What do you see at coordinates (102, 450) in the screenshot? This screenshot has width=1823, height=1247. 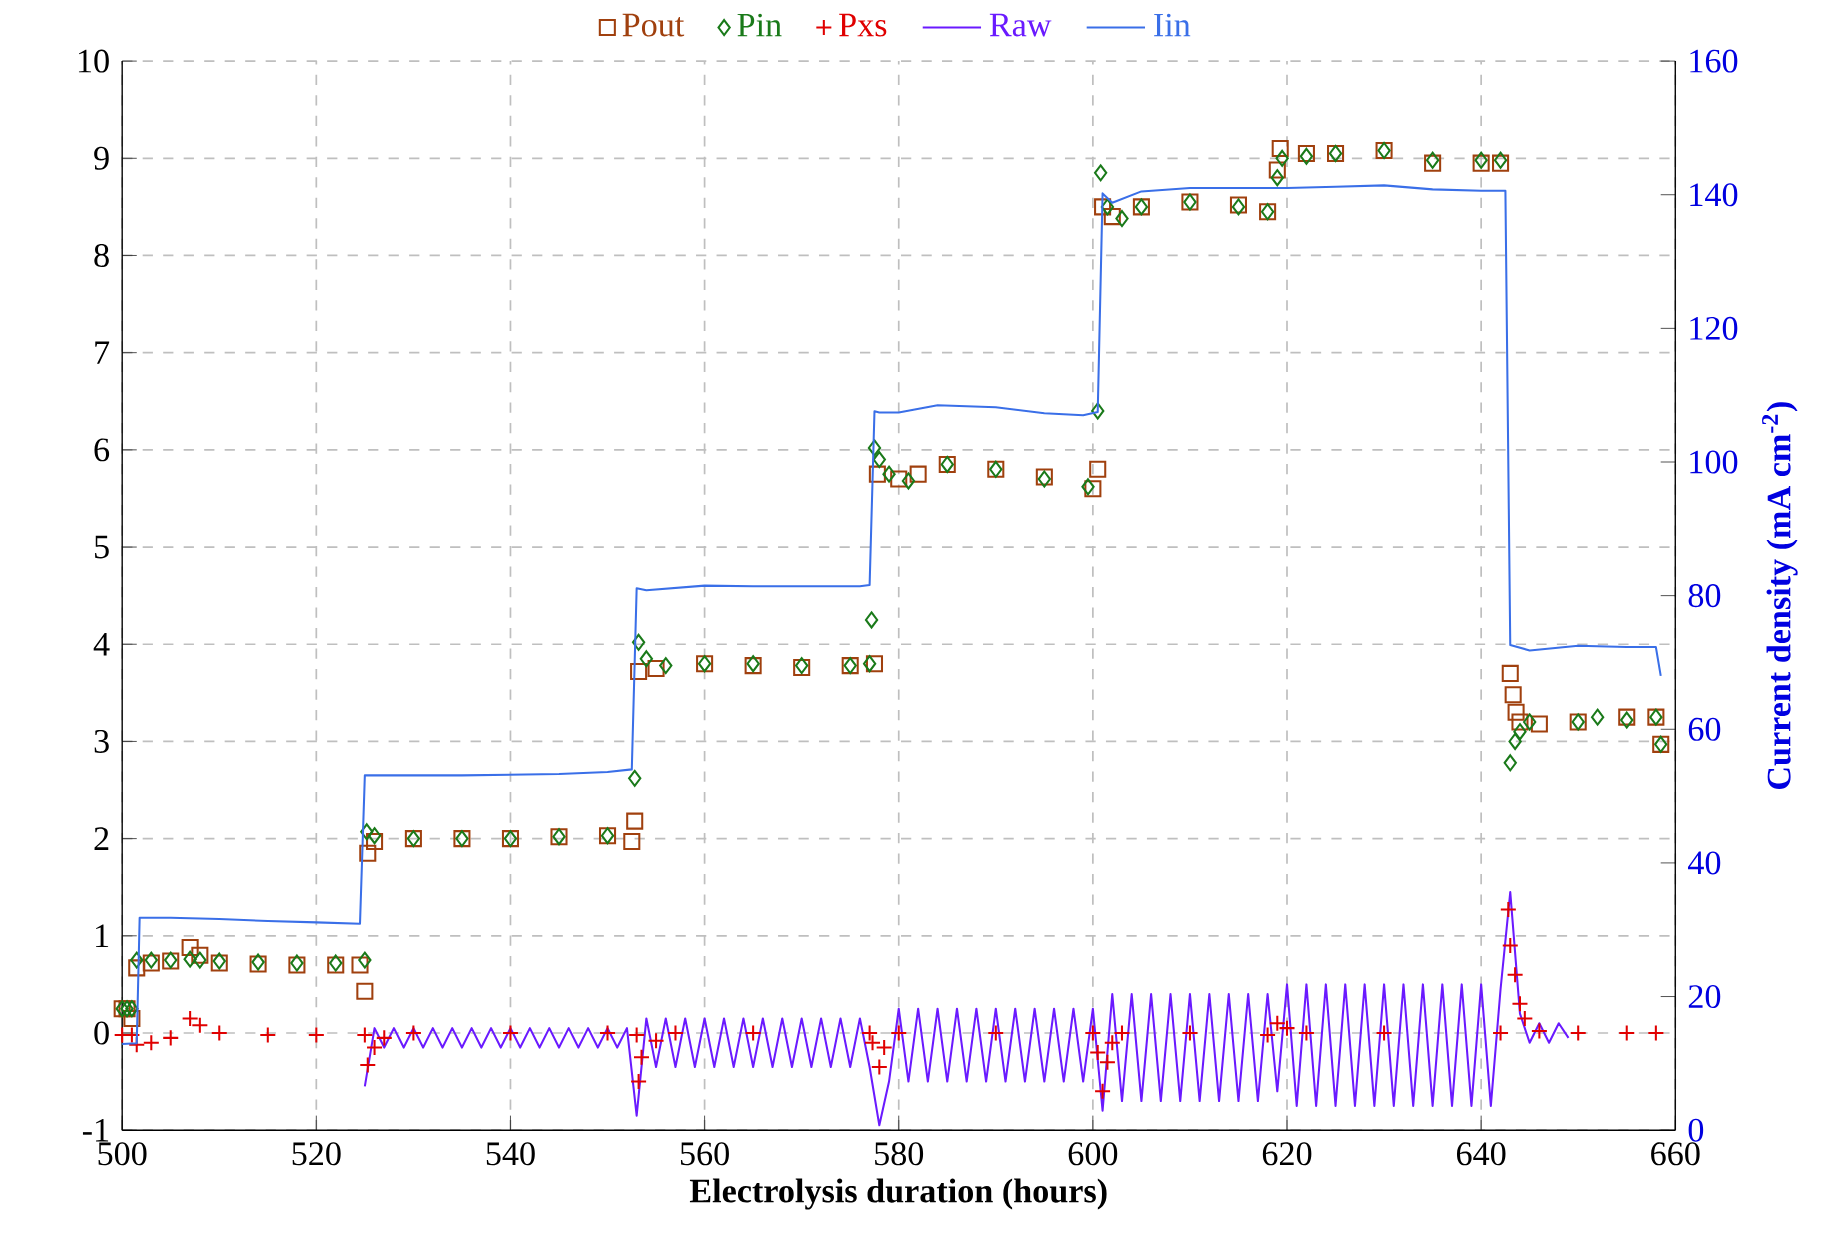 I see `y-tick-label: 6` at bounding box center [102, 450].